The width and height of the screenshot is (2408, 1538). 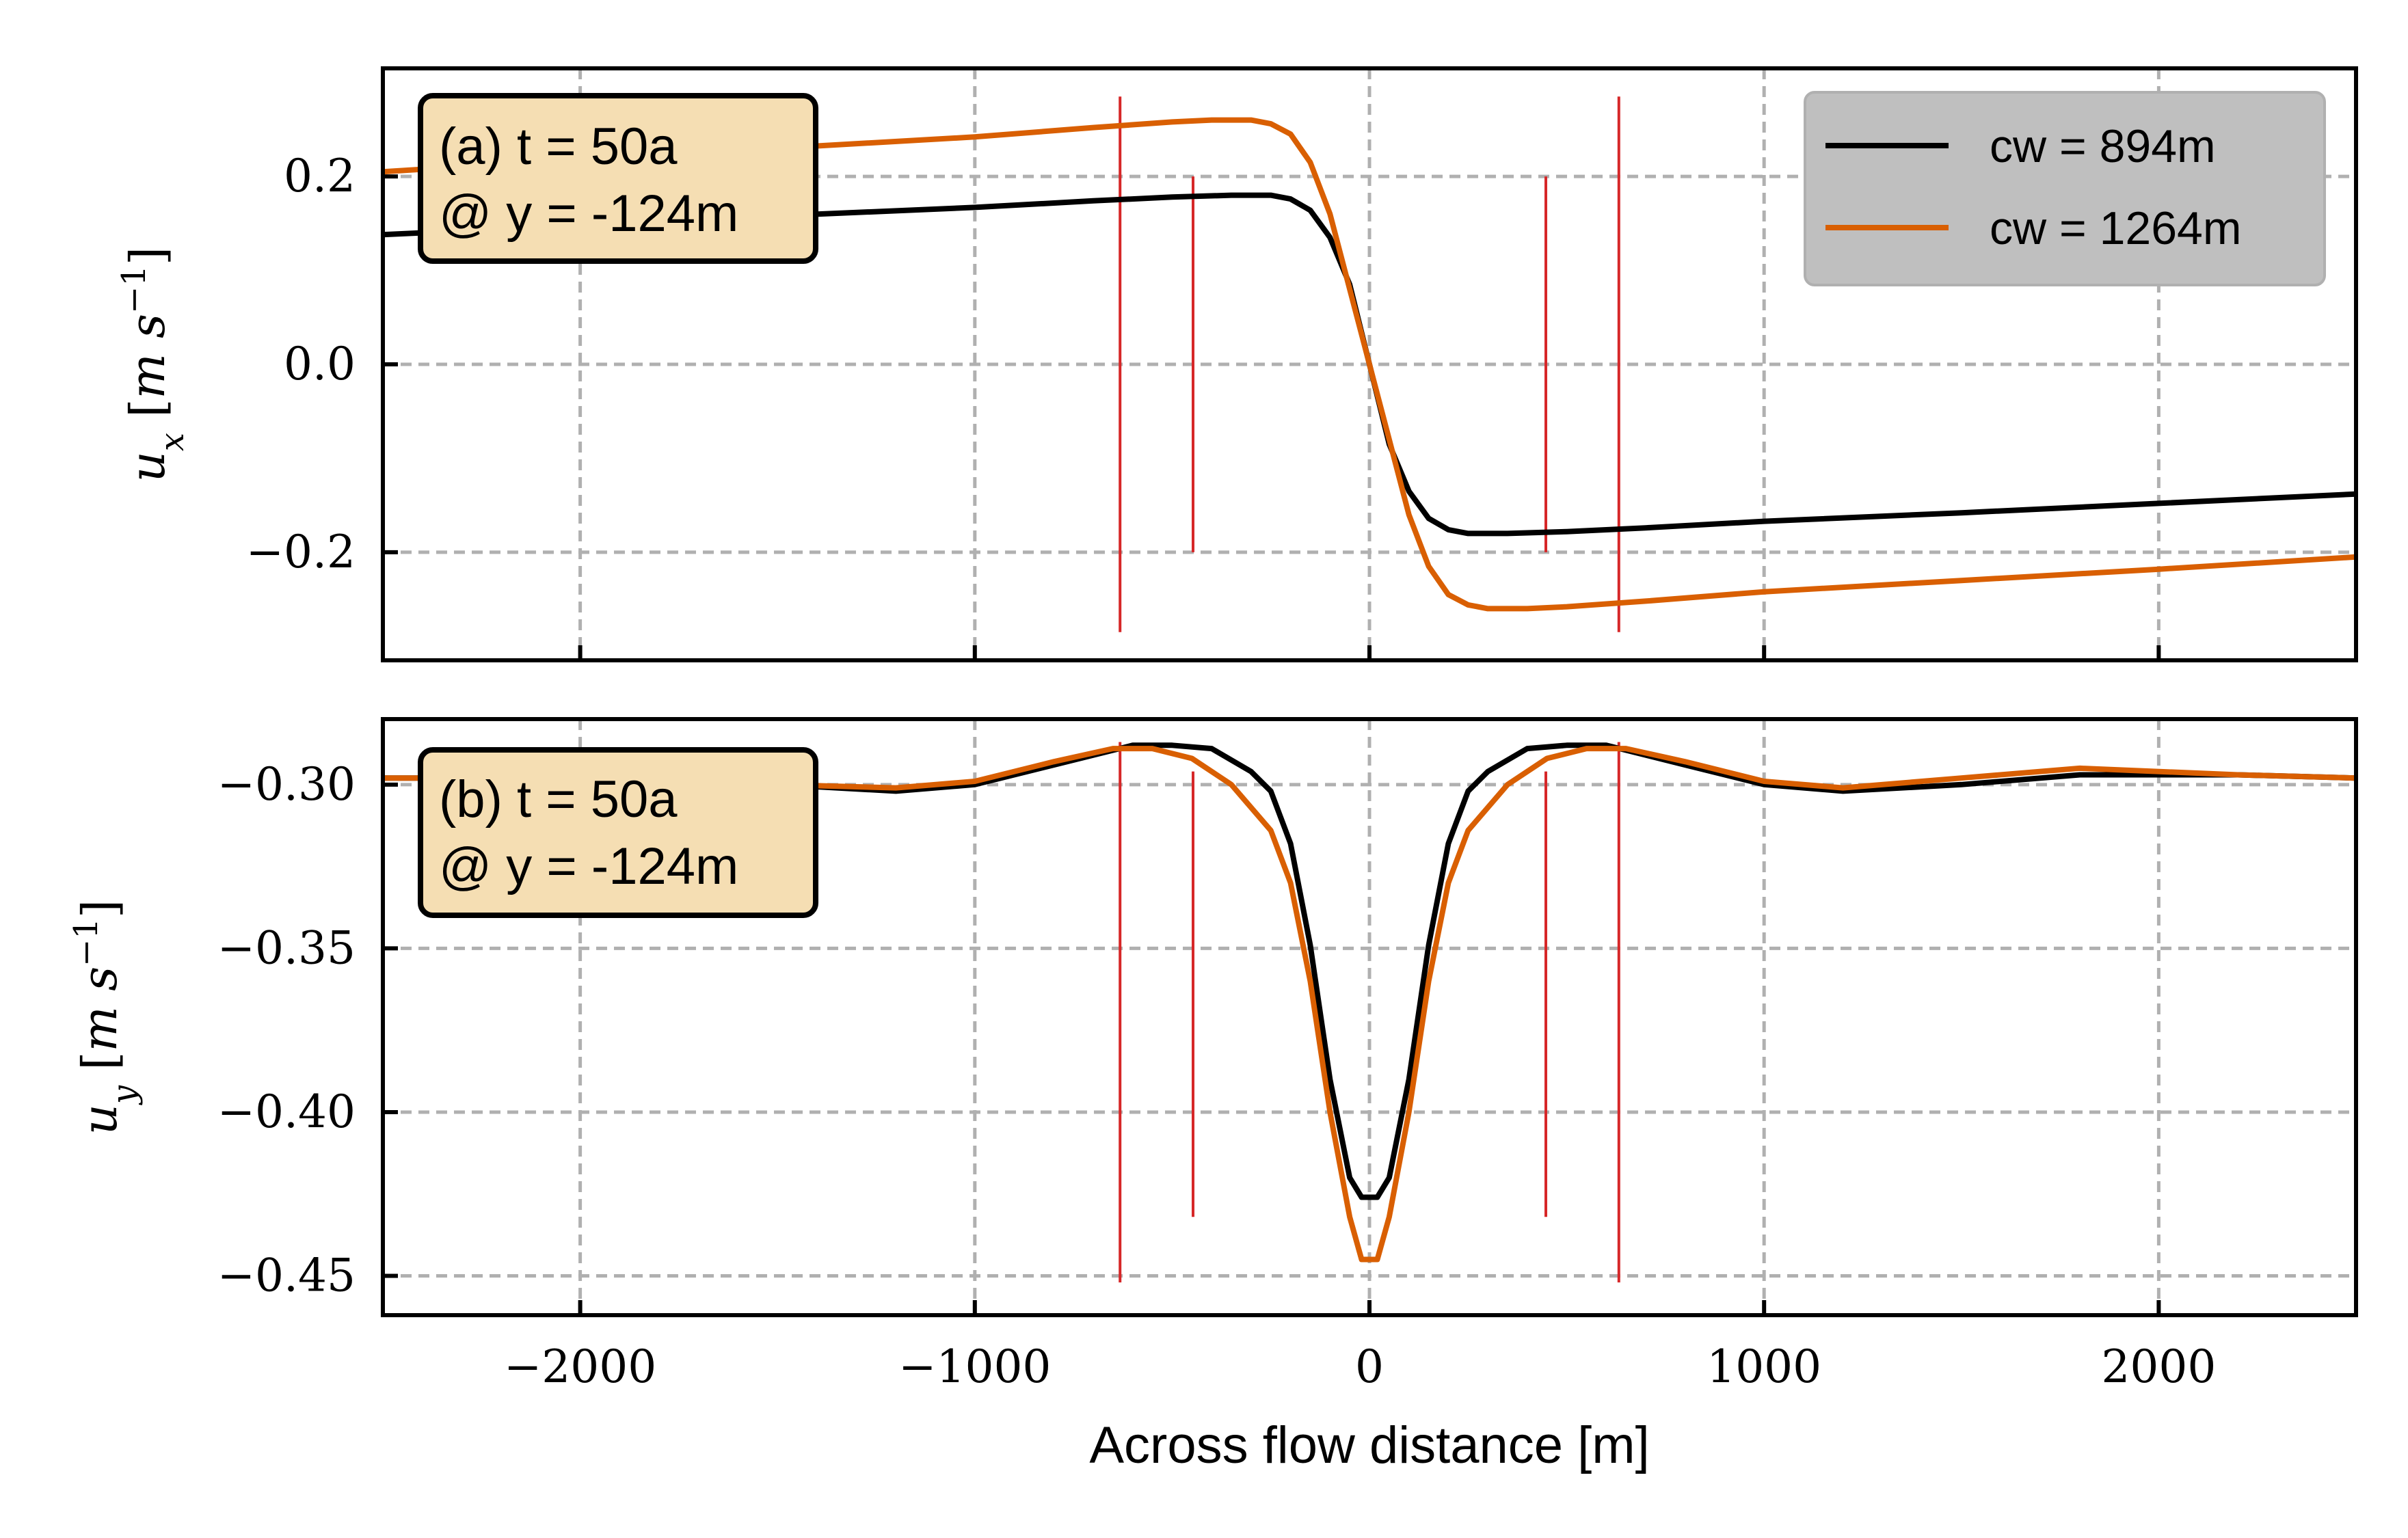 I want to click on panel-a-ylabel-base: u, so click(x=148, y=466).